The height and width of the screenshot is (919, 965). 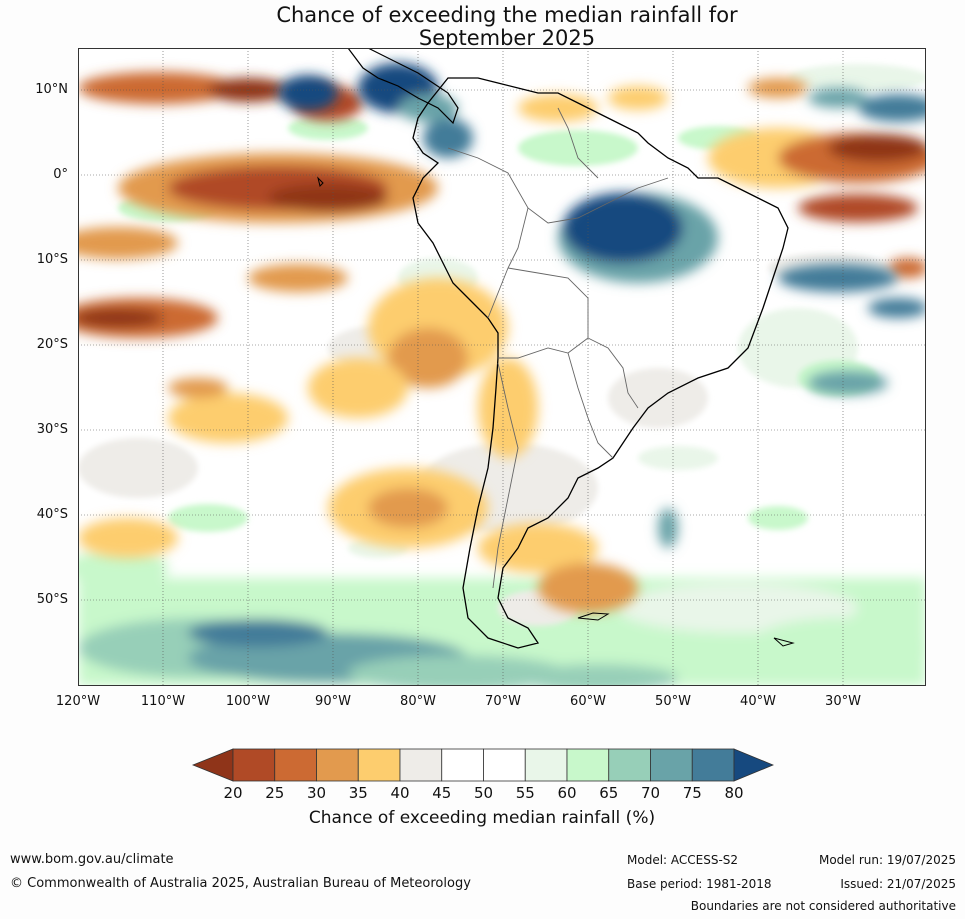 I want to click on lon-label-30w: 30°W, so click(x=843, y=701).